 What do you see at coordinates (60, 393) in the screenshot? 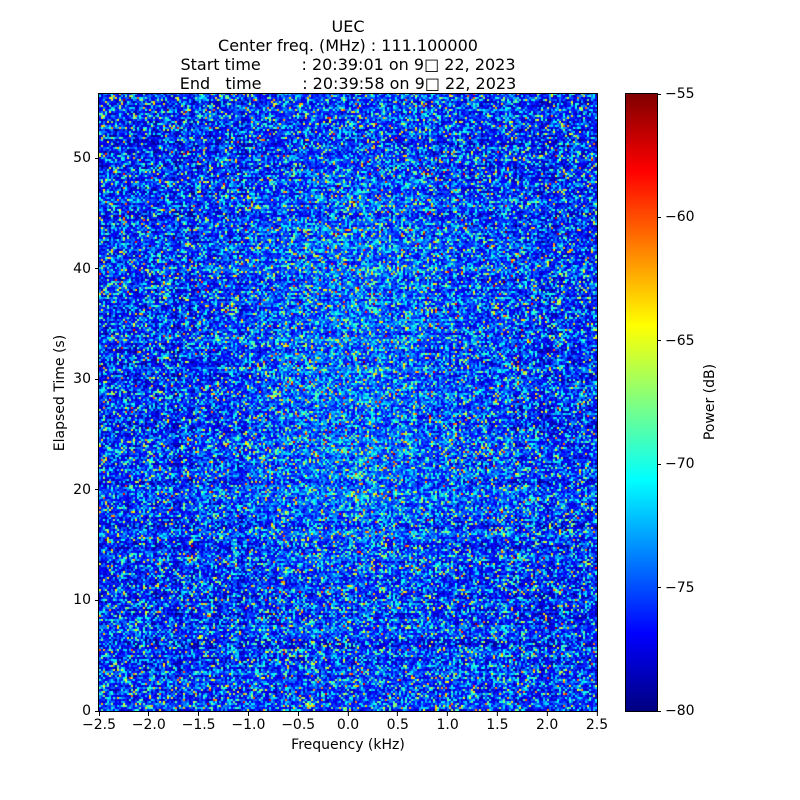
I see `y-axis-label: Elapsed Time (s)` at bounding box center [60, 393].